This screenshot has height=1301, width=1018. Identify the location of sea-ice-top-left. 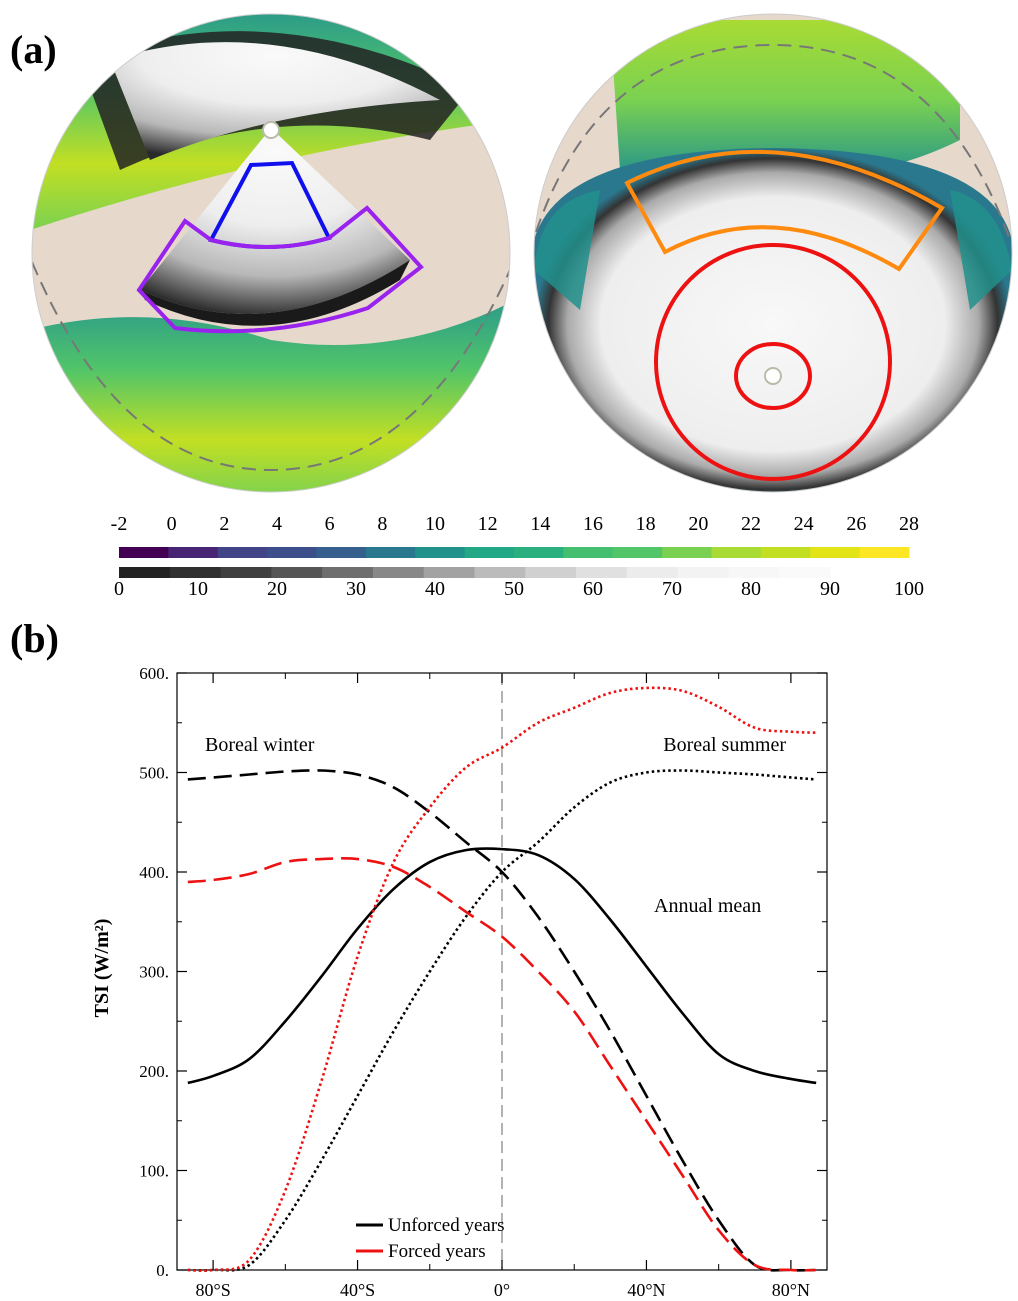
(275, 101).